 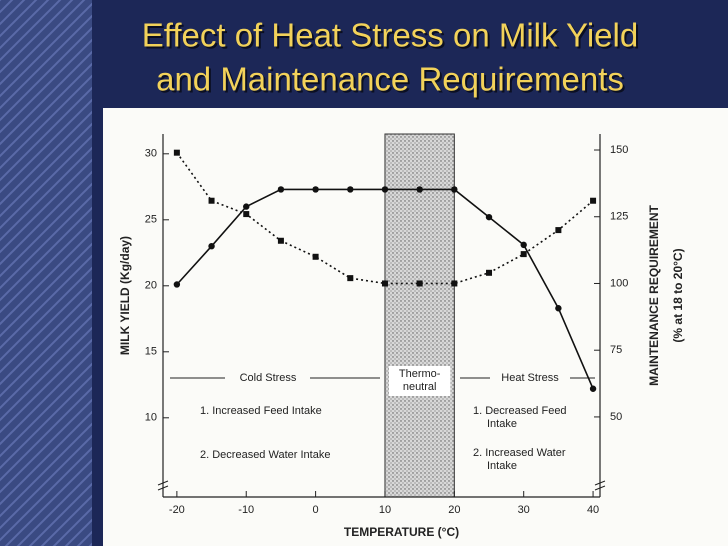 I want to click on y2-tick-label: 75, so click(x=616, y=350).